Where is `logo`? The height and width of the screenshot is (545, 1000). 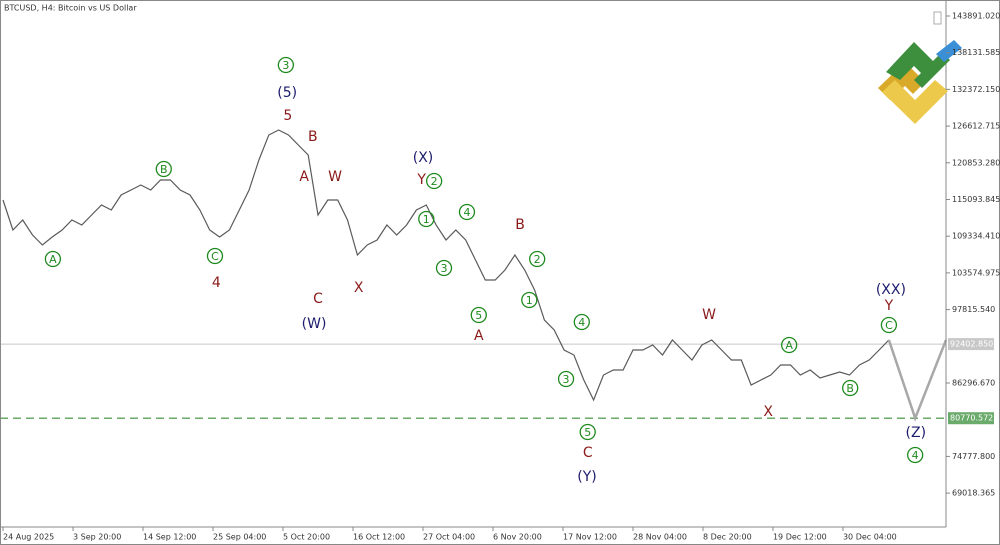 logo is located at coordinates (920, 82).